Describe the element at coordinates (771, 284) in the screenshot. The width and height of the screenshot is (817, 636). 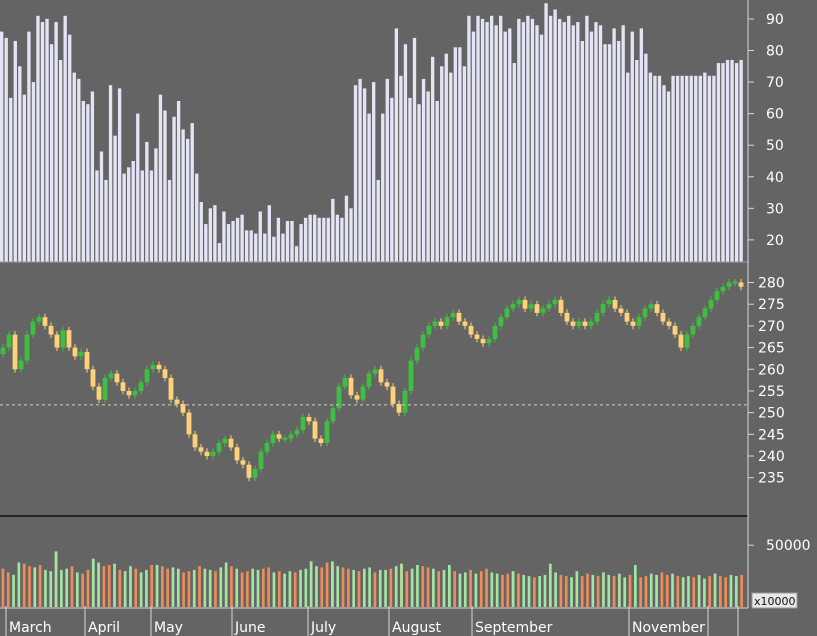
I see `price-tick-label: 280` at that location.